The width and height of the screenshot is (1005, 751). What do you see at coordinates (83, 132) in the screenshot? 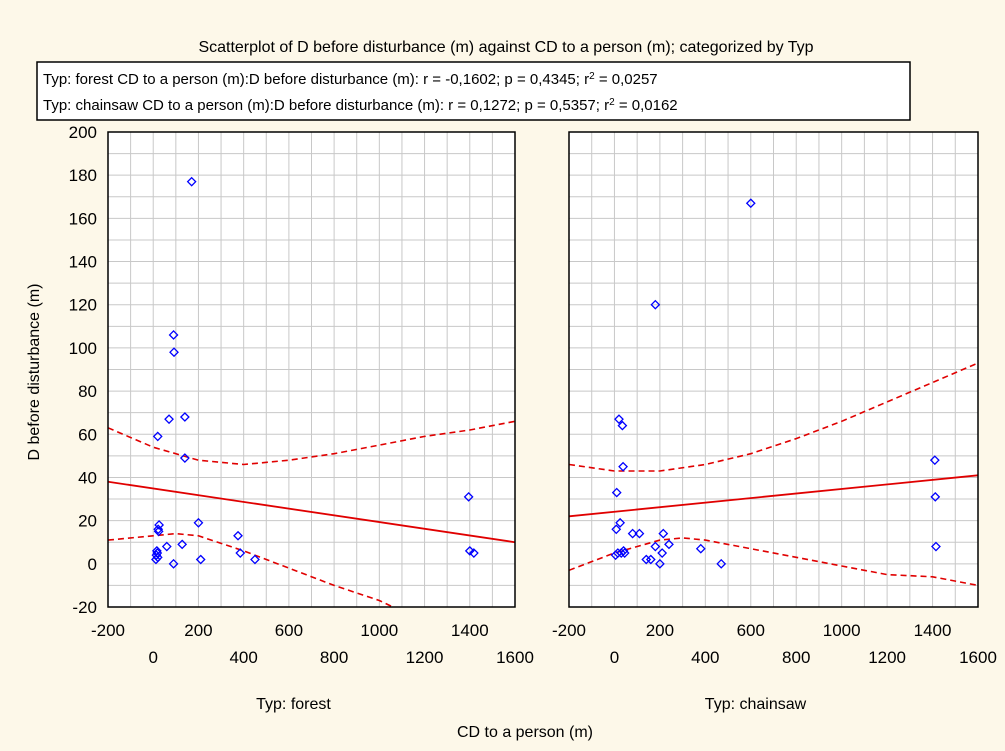
I see `y-tick-label: 200` at bounding box center [83, 132].